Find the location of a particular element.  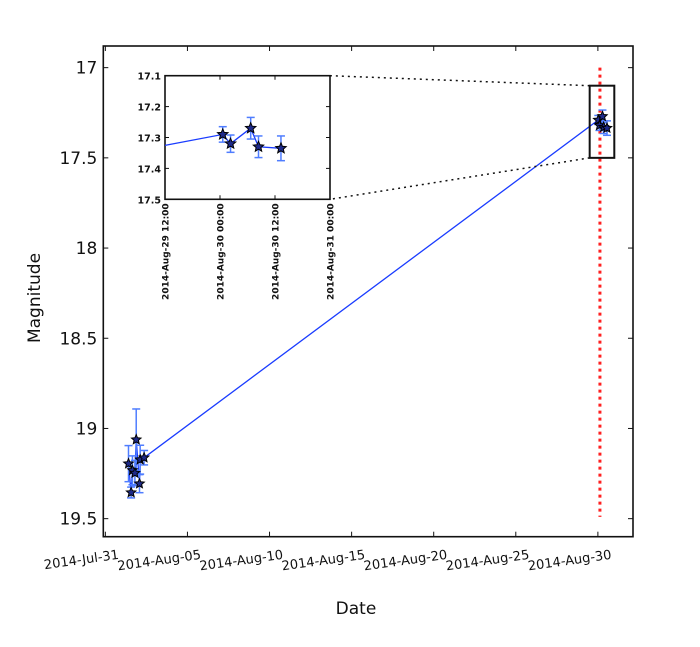

zoom-connector-top is located at coordinates (459, 80).